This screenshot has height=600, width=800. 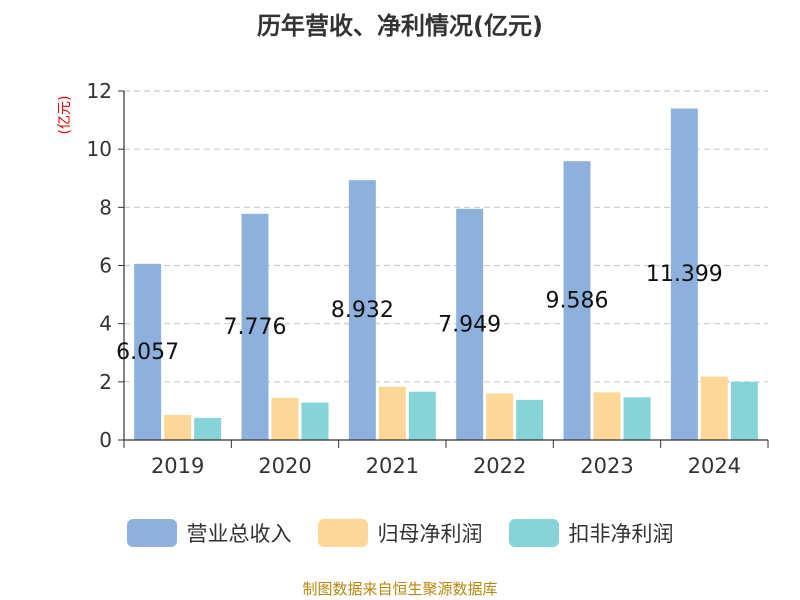 What do you see at coordinates (239, 534) in the screenshot?
I see `legend-label-revenue: 营业总收入` at bounding box center [239, 534].